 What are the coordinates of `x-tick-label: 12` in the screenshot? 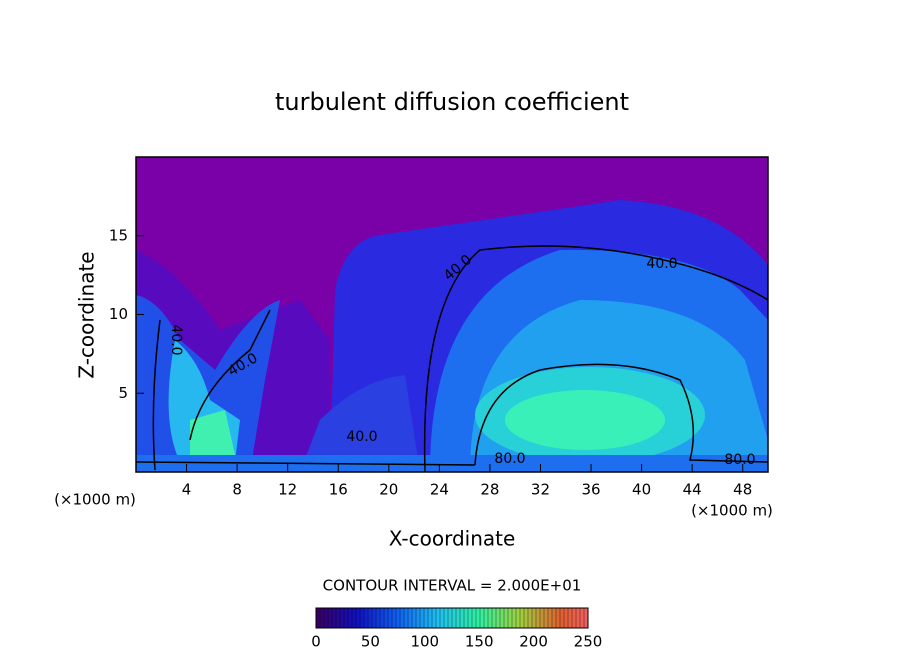 It's located at (287, 490).